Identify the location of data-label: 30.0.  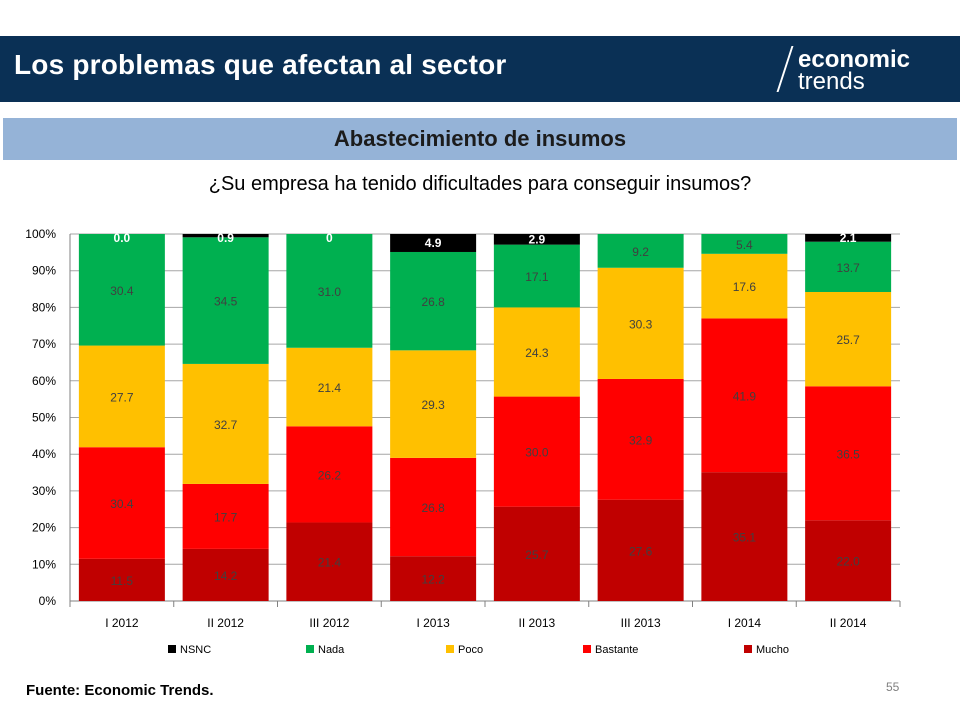
(537, 453).